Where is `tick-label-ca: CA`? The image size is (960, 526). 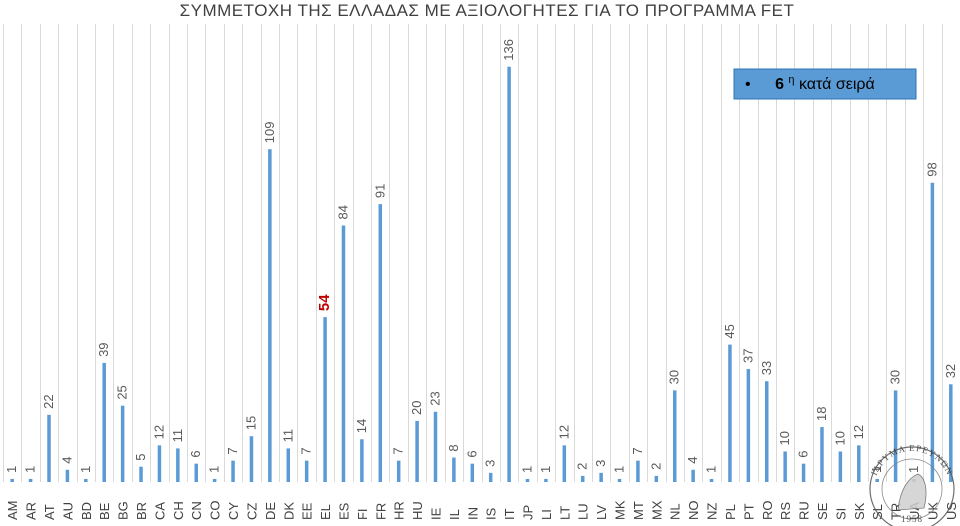 tick-label-ca: CA is located at coordinates (159, 511).